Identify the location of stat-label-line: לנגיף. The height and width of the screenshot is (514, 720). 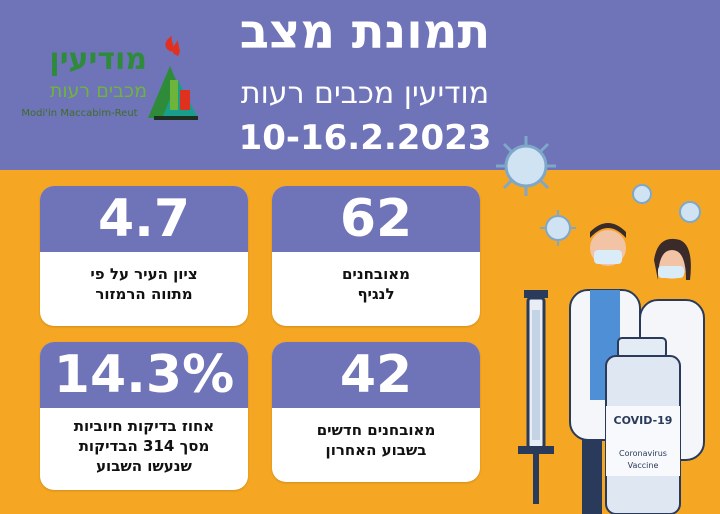
(376, 294).